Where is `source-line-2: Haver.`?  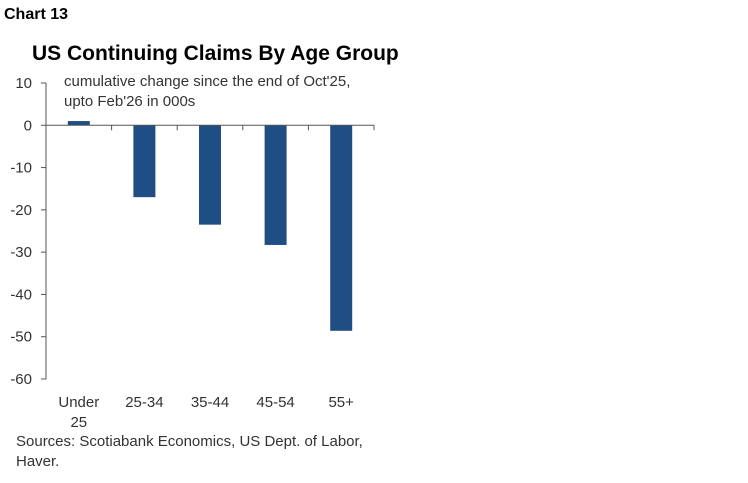
source-line-2: Haver. is located at coordinates (38, 461).